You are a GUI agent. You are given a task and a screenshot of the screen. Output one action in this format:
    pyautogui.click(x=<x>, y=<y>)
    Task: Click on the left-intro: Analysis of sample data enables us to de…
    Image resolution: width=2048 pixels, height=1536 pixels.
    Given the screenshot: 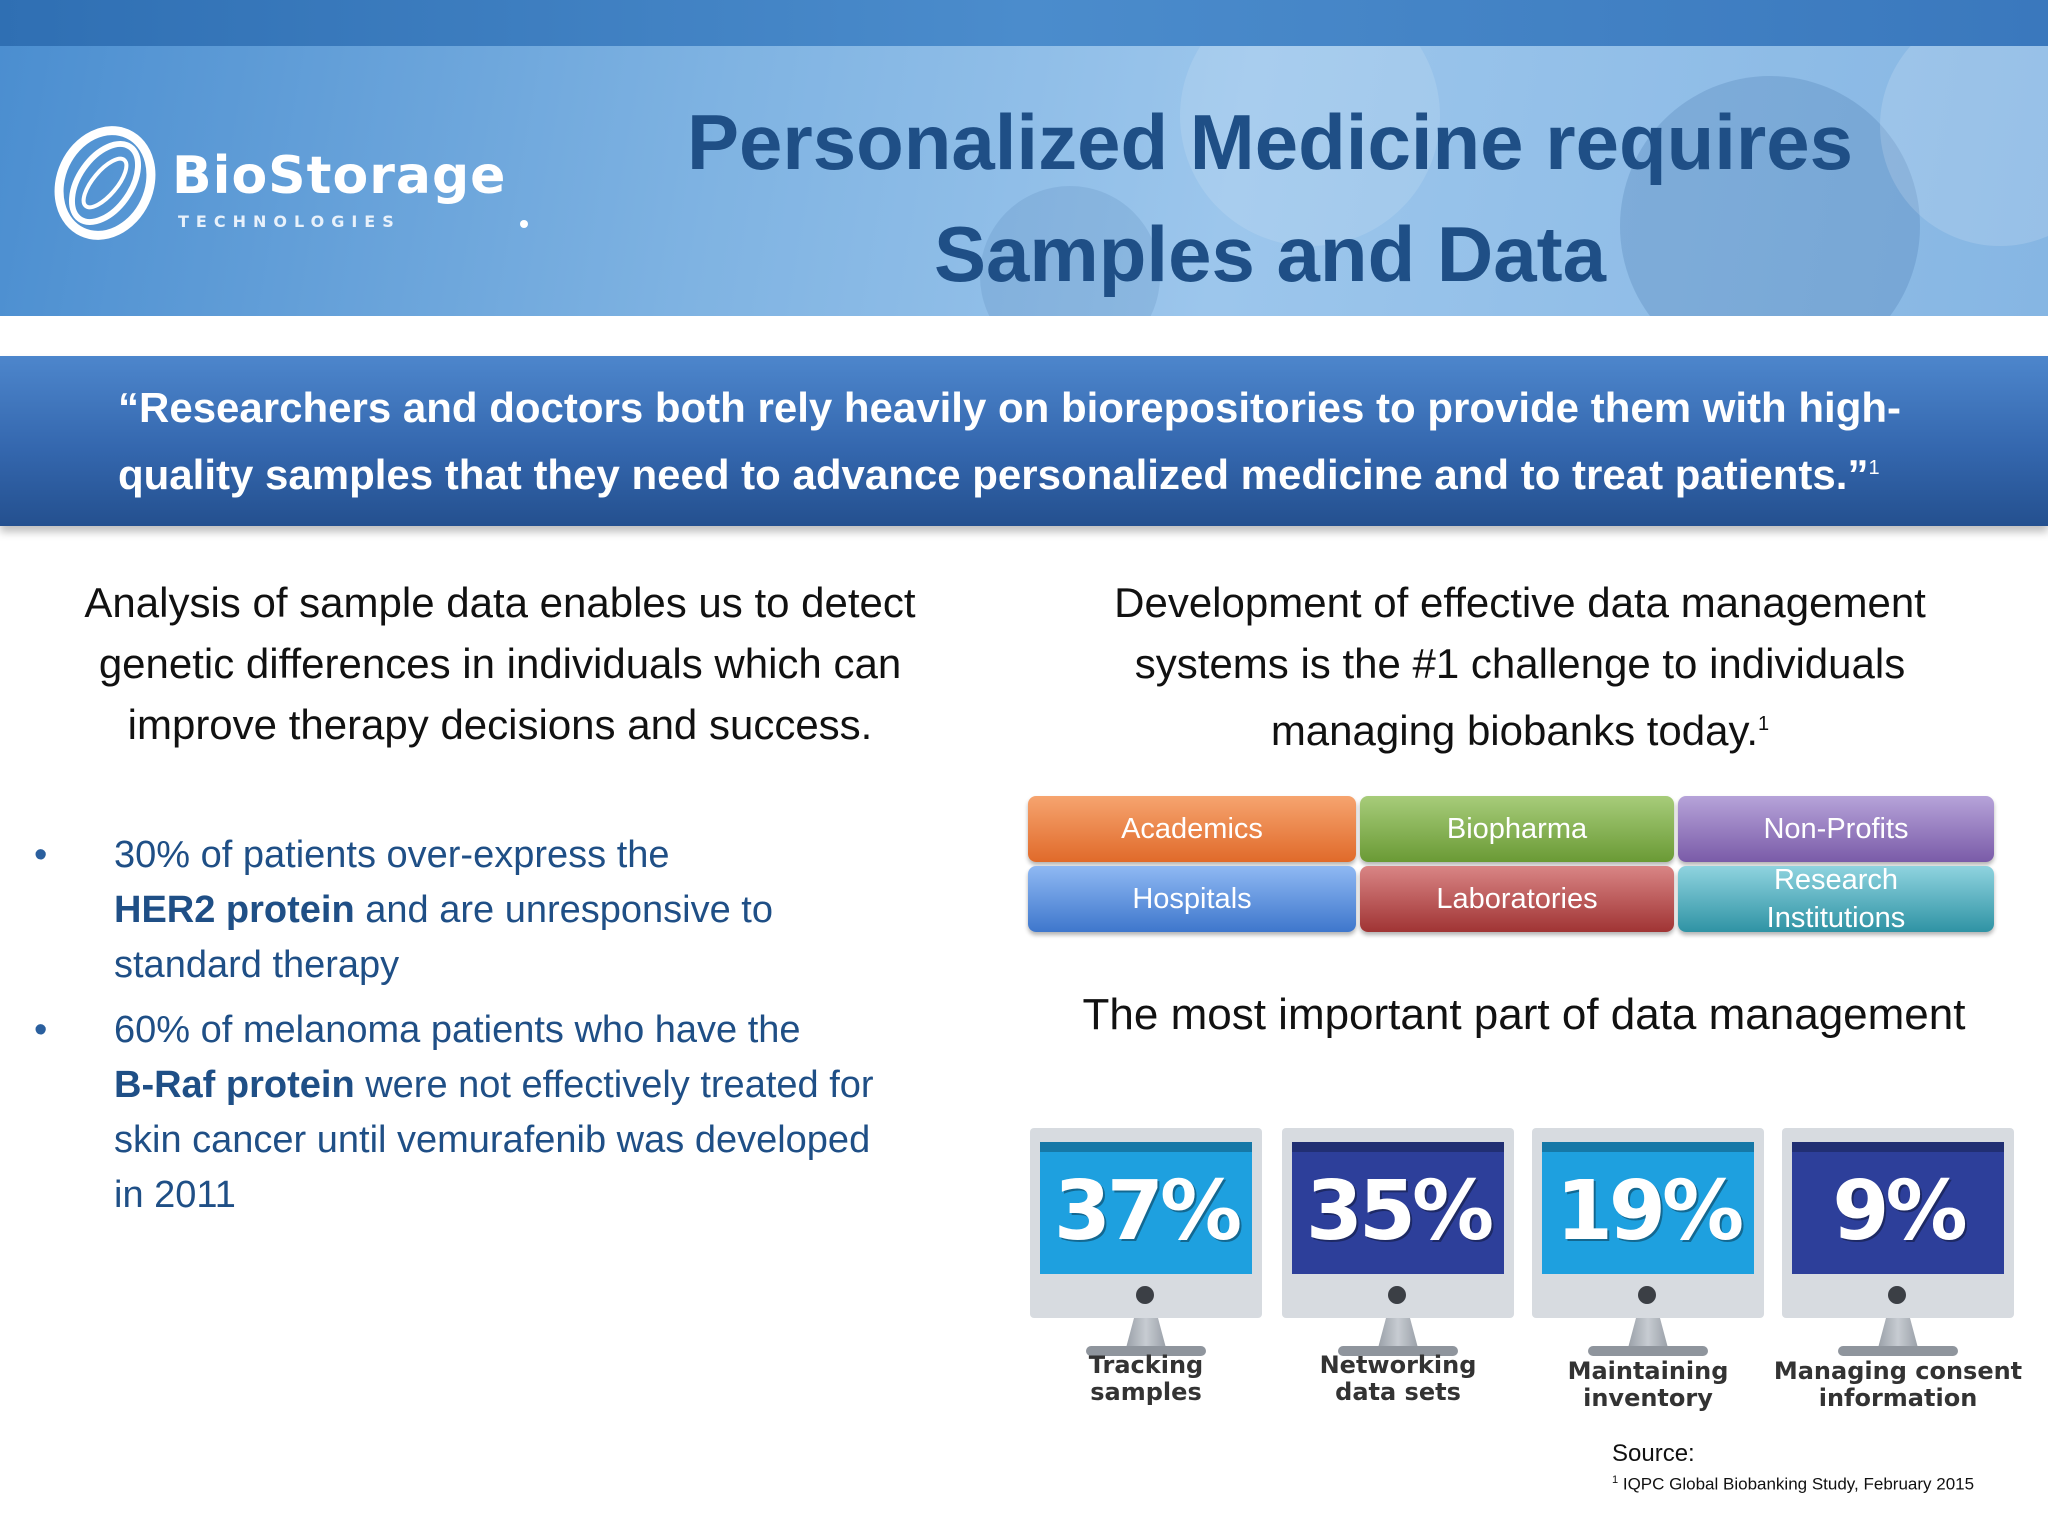 What is the action you would take?
    pyautogui.click(x=500, y=663)
    